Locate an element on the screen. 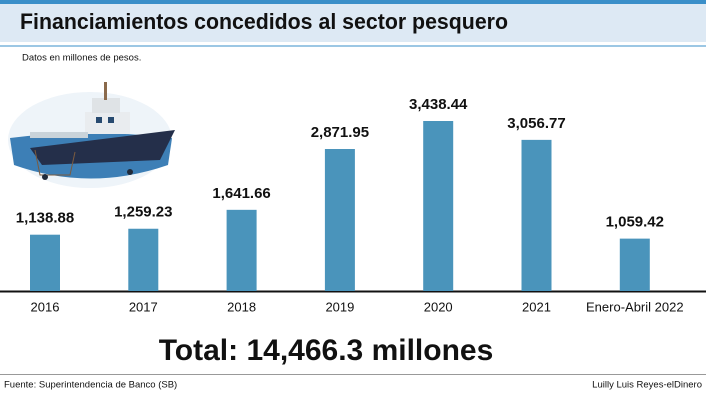  source: Fuente: Superintendencia de Banco (SB) is located at coordinates (90, 385).